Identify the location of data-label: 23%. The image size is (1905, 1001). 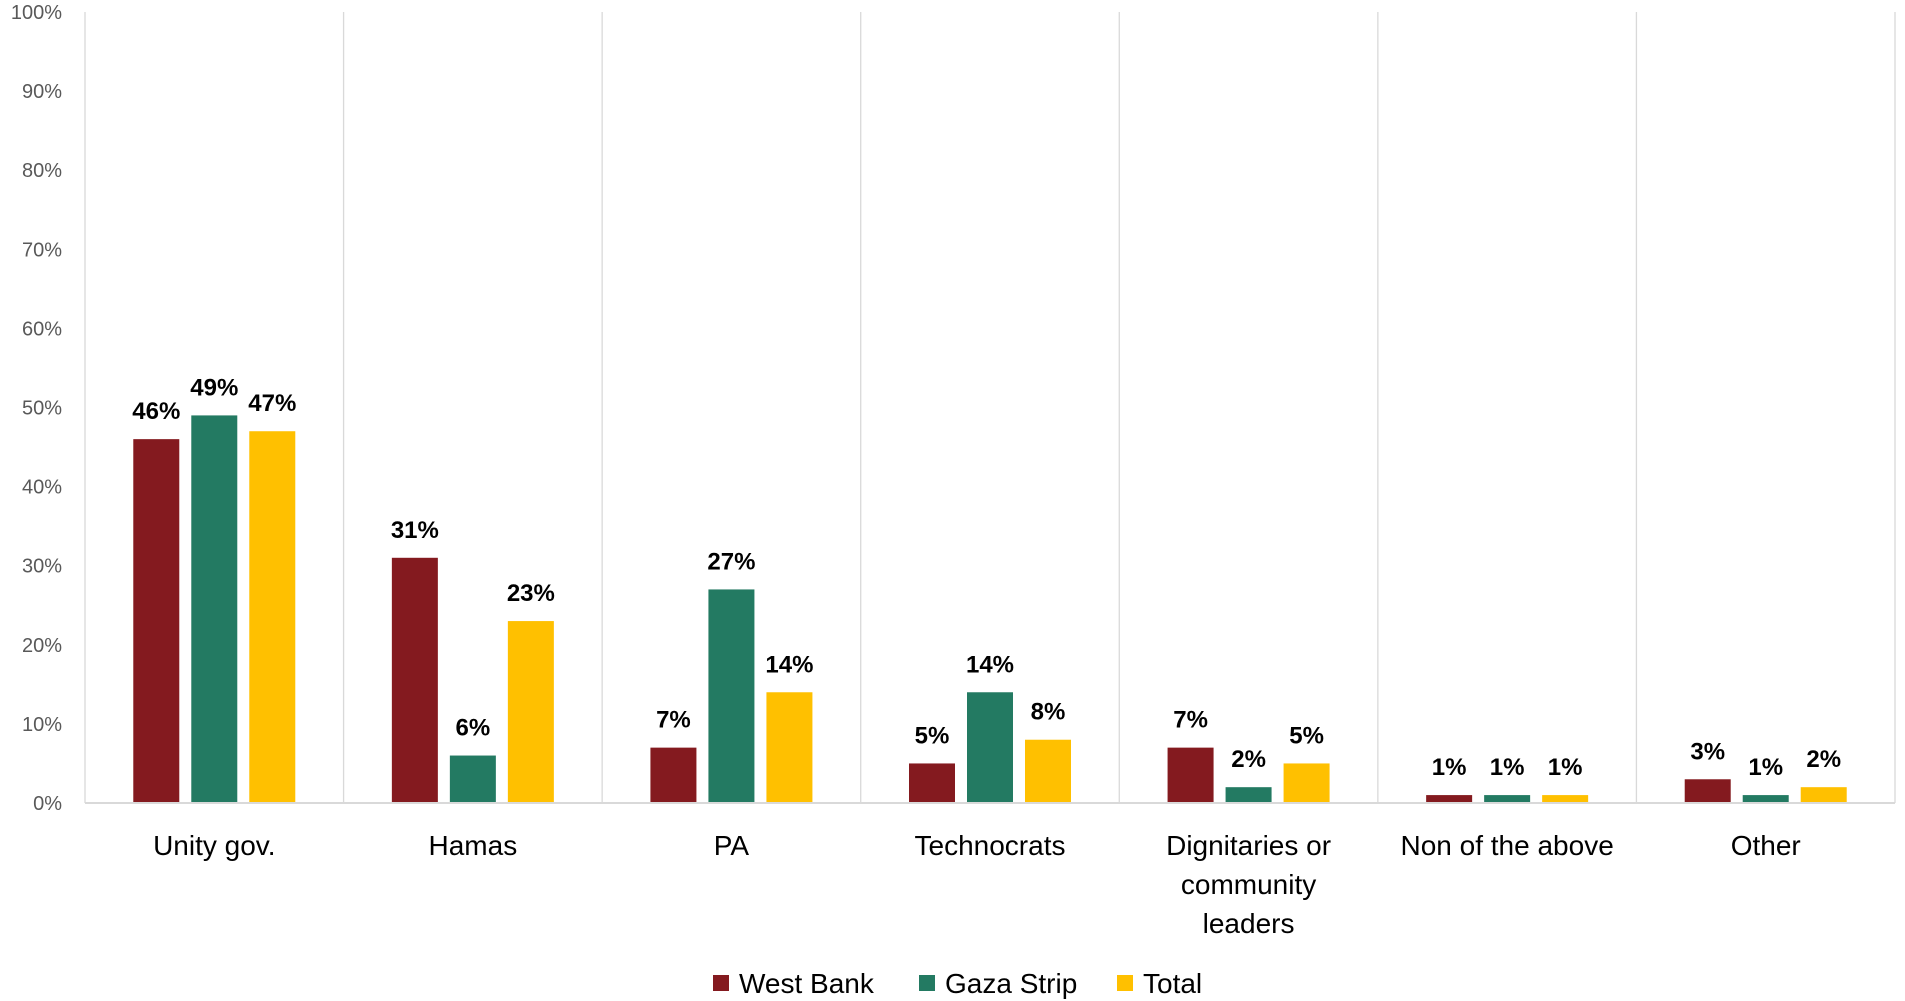
(531, 593).